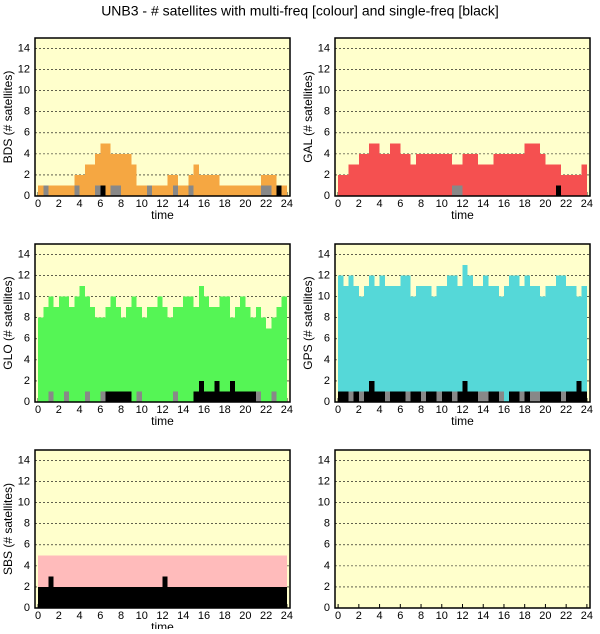 The image size is (600, 634). I want to click on y-tick-label: 8, so click(27, 524).